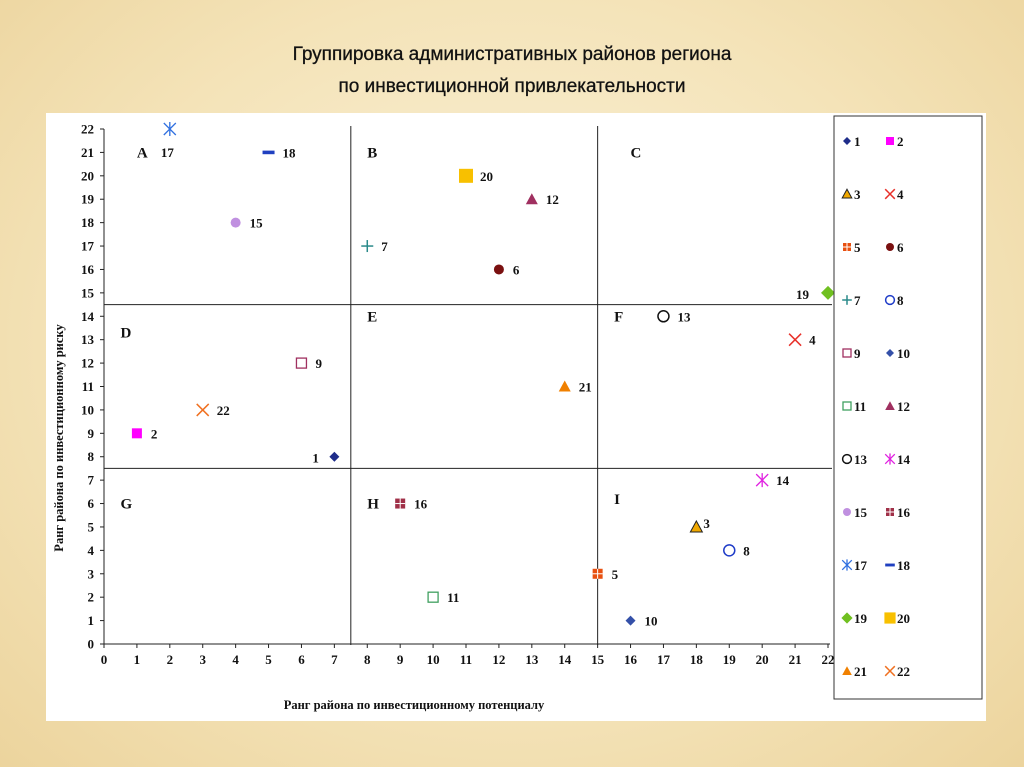 This screenshot has width=1024, height=767. What do you see at coordinates (87, 152) in the screenshot?
I see `y-tick-label: 21` at bounding box center [87, 152].